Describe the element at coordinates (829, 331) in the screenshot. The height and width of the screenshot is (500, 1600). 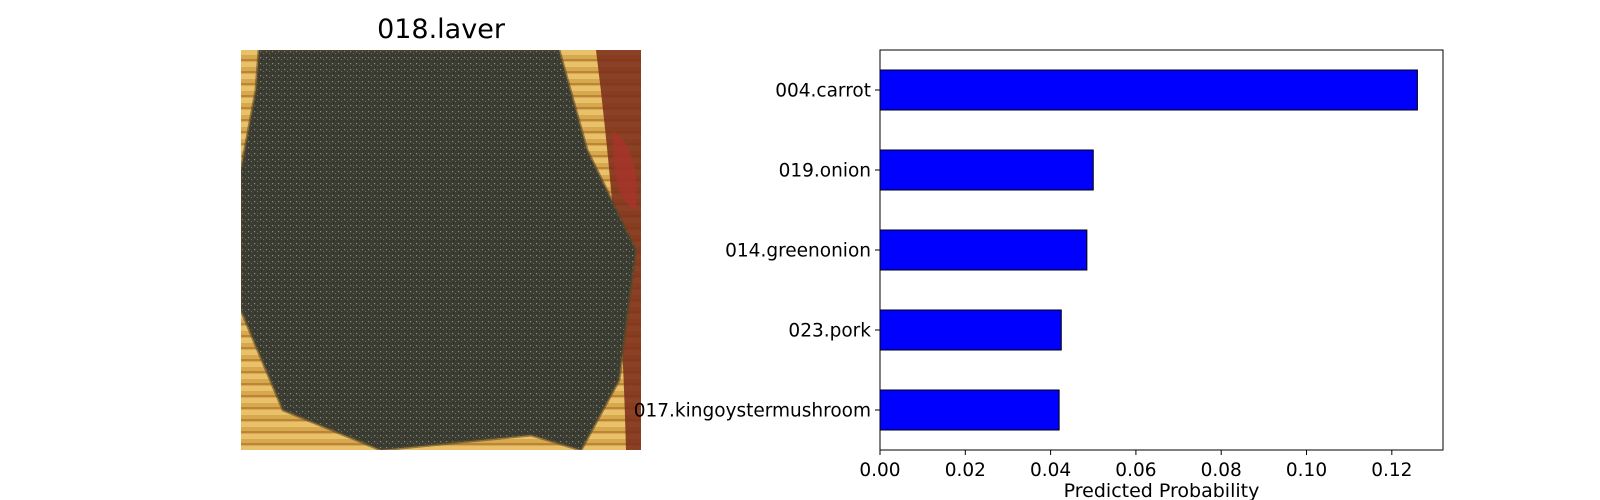
I see `y-tick-label: 023.pork` at that location.